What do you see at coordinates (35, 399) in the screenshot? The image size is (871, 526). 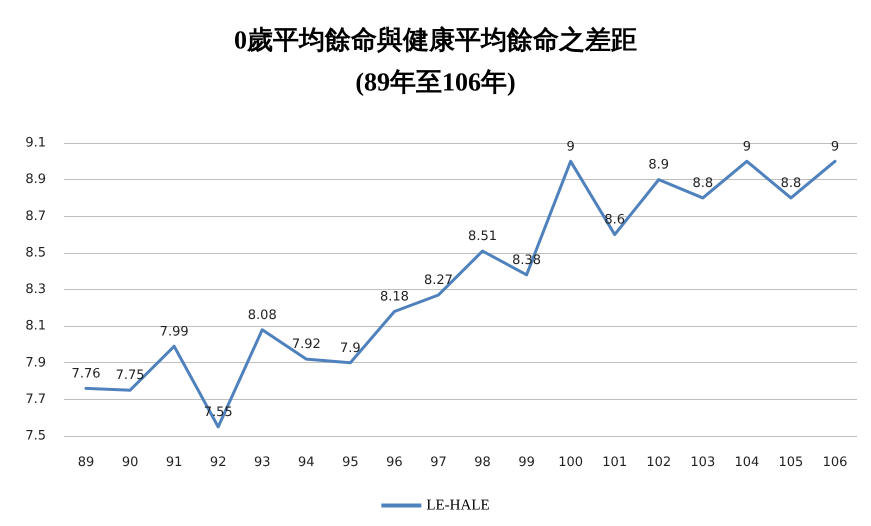 I see `y-tick-label: 7.7` at bounding box center [35, 399].